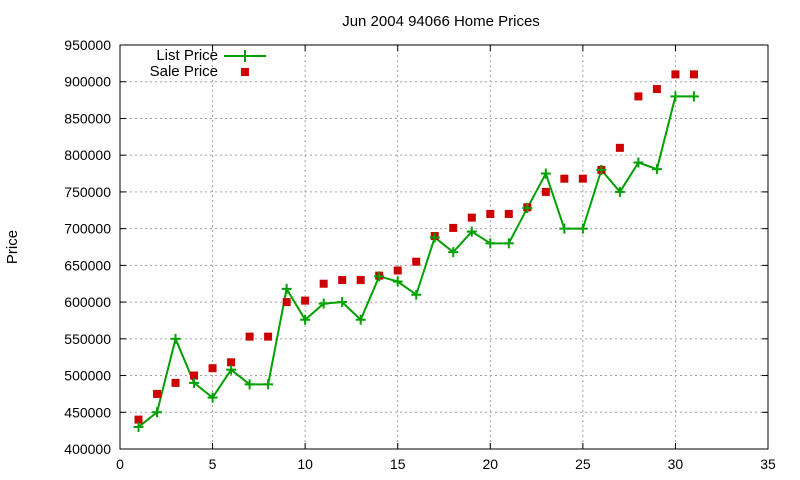 This screenshot has height=480, width=800. I want to click on x-tick-label: 30, so click(676, 464).